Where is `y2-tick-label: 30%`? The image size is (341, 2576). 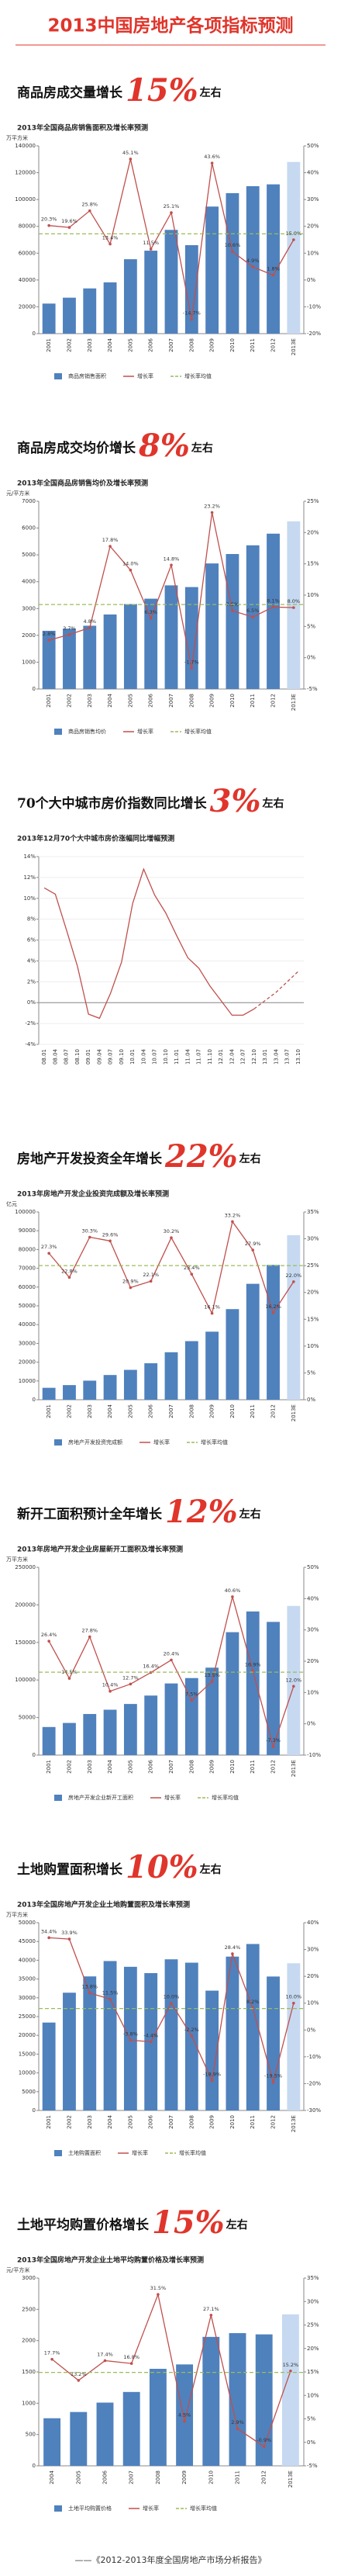
y2-tick-label: 30% is located at coordinates (313, 1239).